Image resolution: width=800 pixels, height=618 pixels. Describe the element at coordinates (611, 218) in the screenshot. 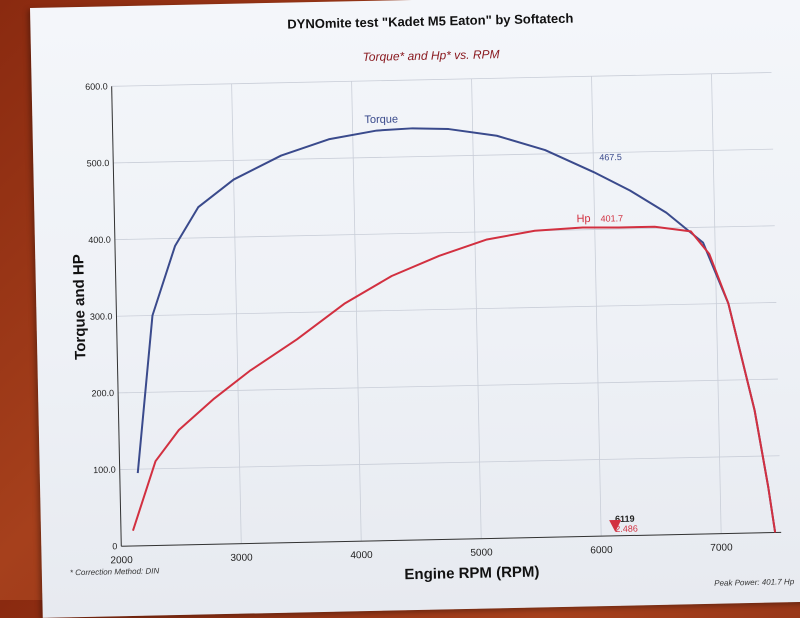

I see `annotation-label: 401.7` at that location.